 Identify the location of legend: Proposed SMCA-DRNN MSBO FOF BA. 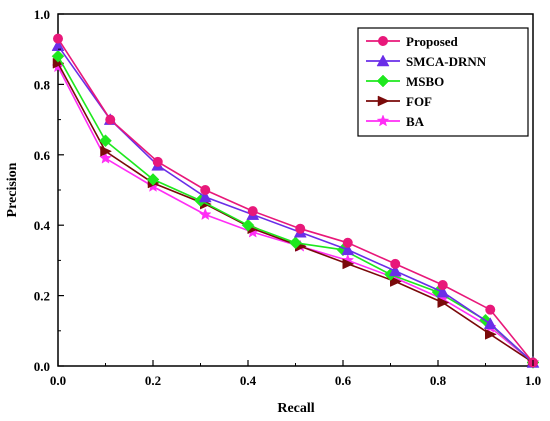
(443, 82).